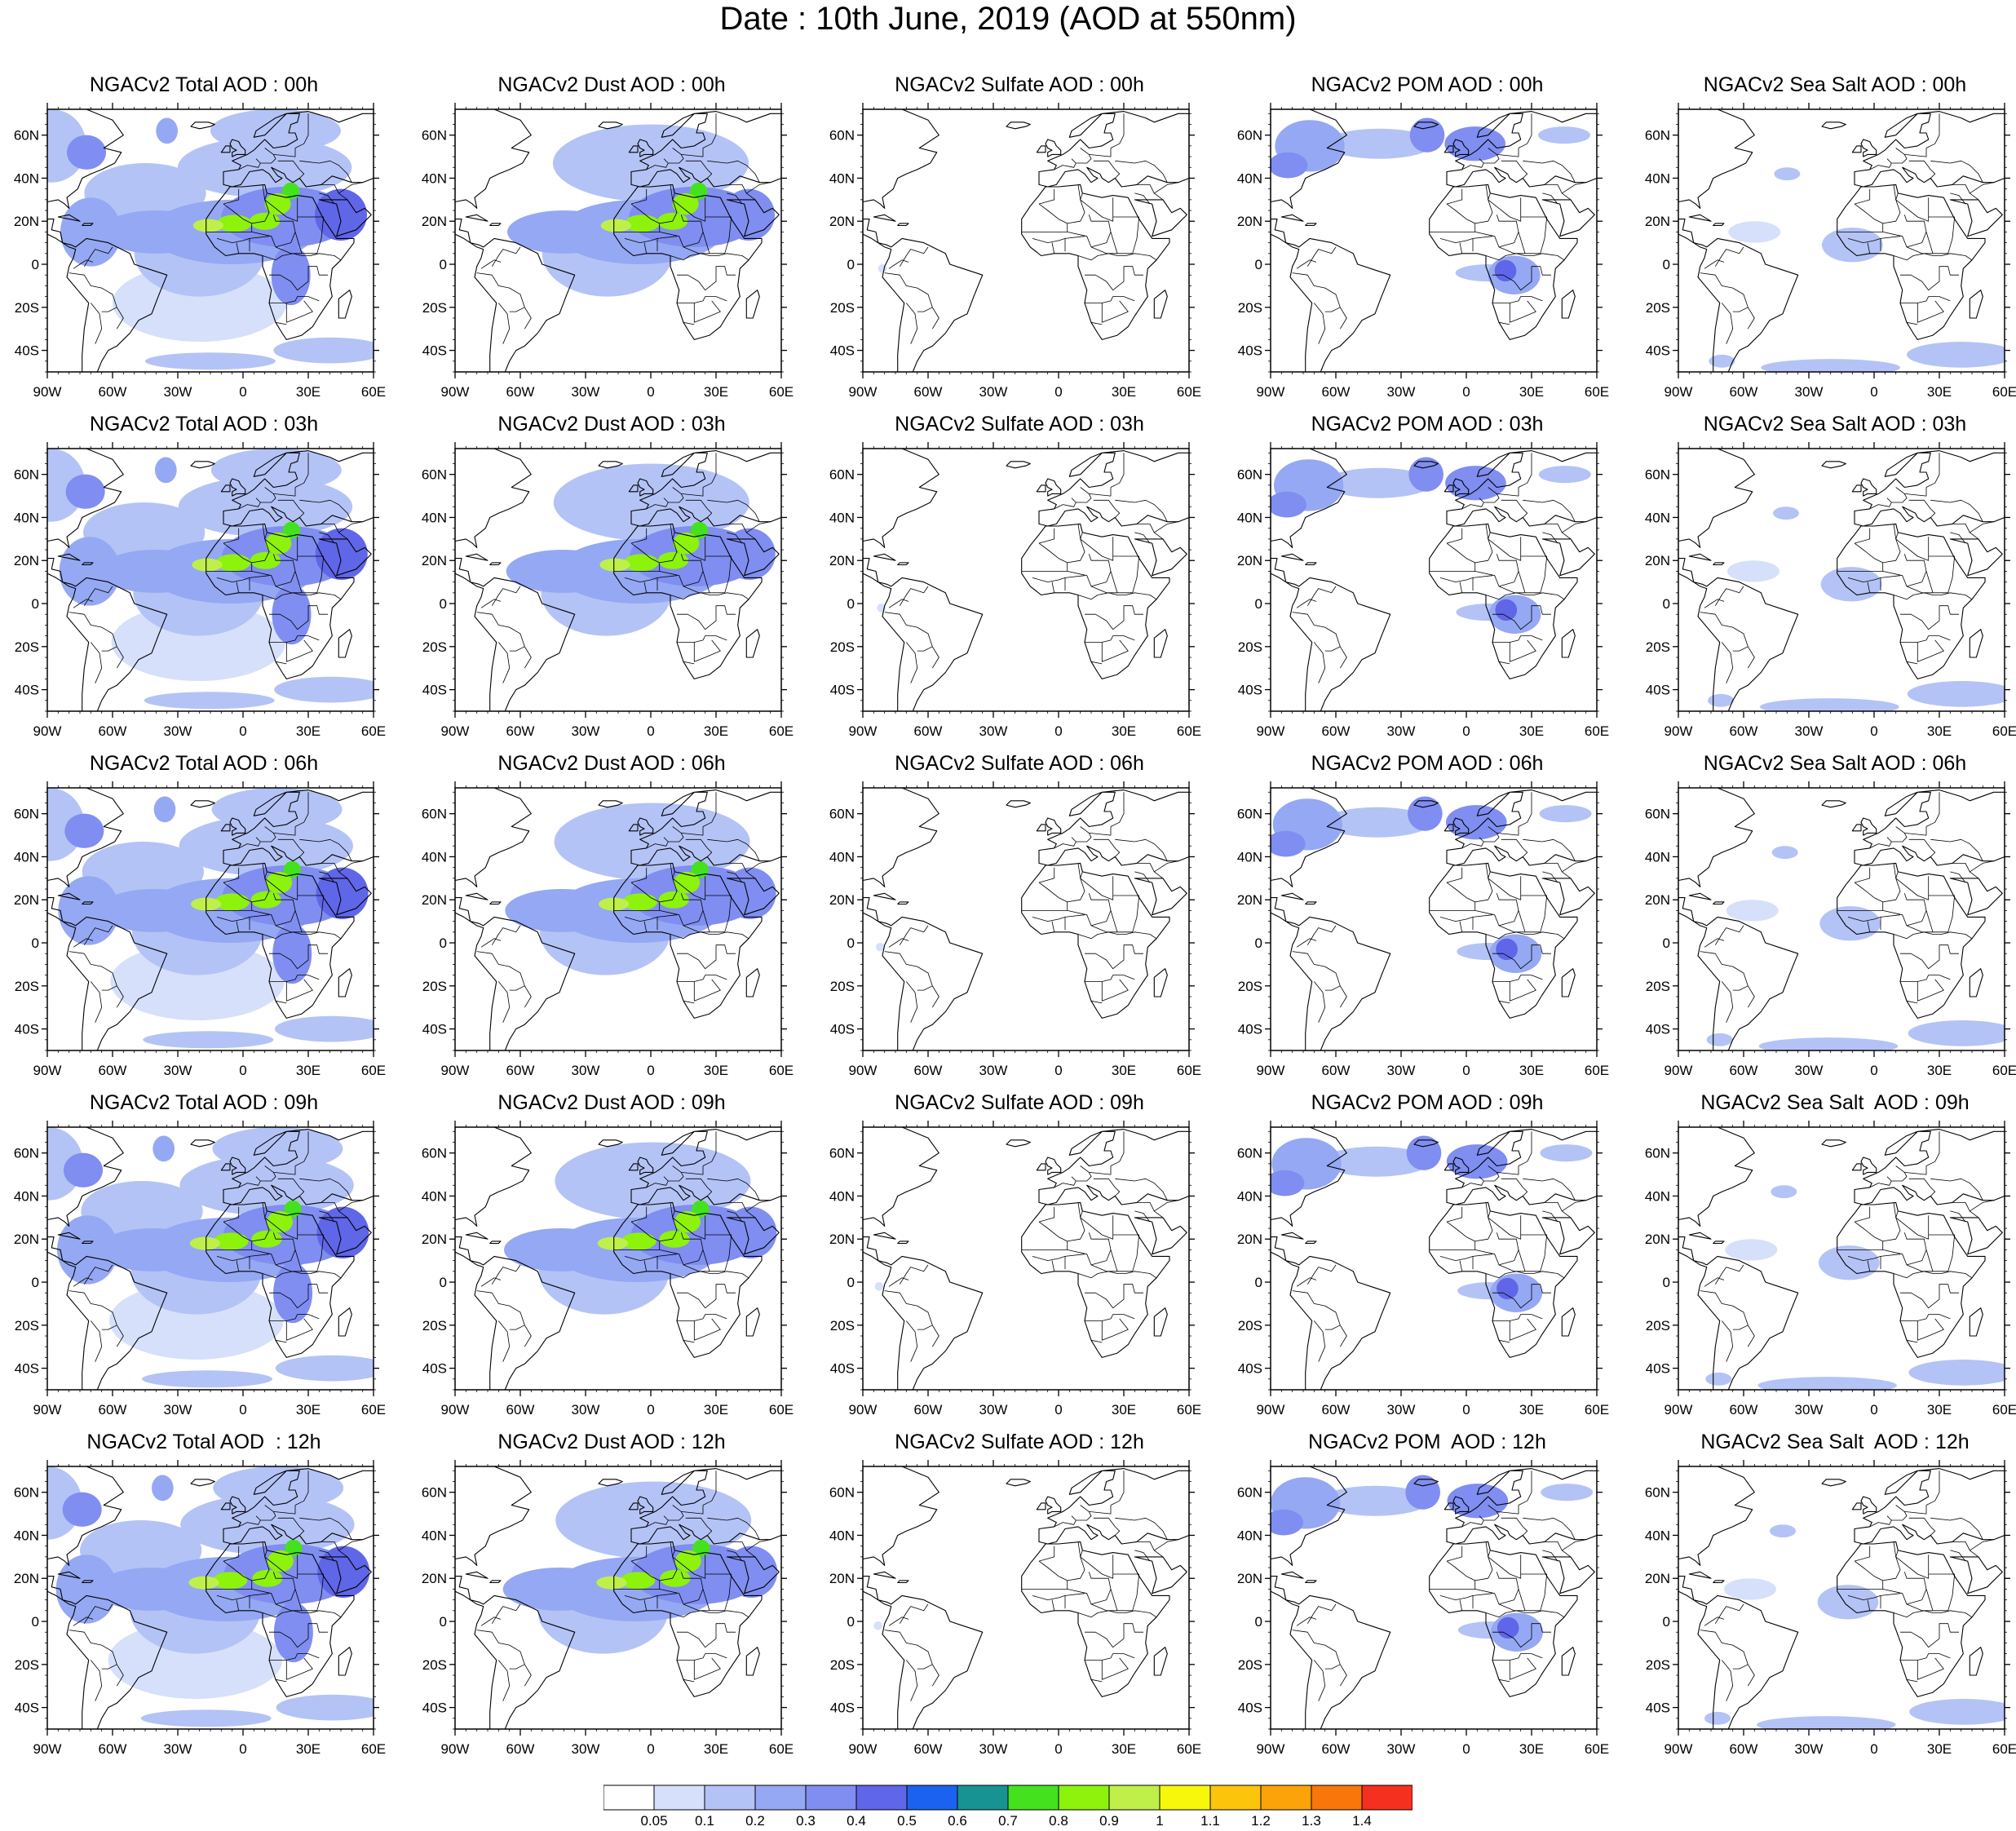  I want to click on colorbar-label: 0.05, so click(653, 1820).